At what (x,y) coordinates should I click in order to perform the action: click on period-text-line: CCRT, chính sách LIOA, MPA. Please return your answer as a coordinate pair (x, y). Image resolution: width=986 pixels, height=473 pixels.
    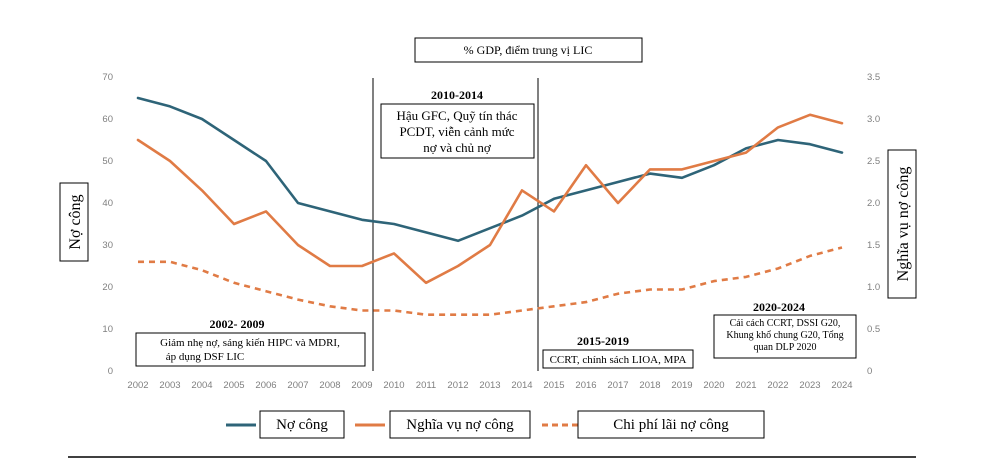
    Looking at the image, I should click on (618, 360).